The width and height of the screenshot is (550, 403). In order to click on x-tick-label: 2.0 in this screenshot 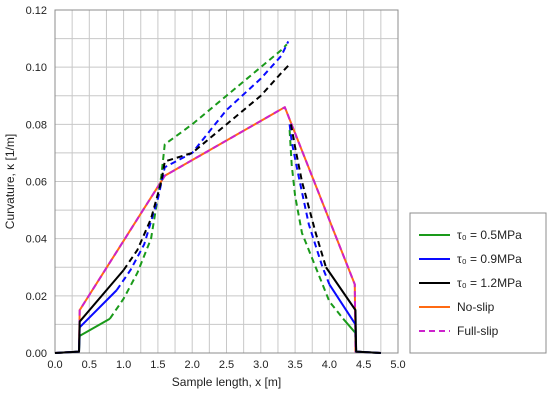, I will do `click(192, 365)`.